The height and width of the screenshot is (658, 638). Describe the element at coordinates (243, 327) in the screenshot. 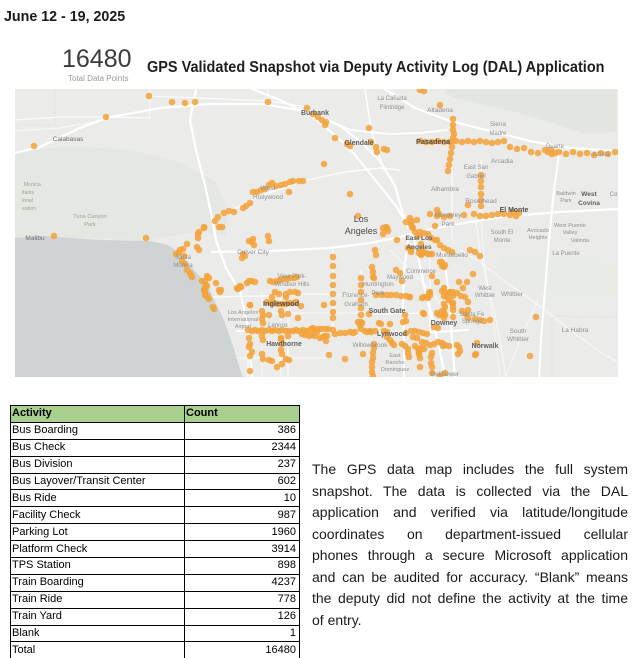

I see `svg-text: Airport` at that location.